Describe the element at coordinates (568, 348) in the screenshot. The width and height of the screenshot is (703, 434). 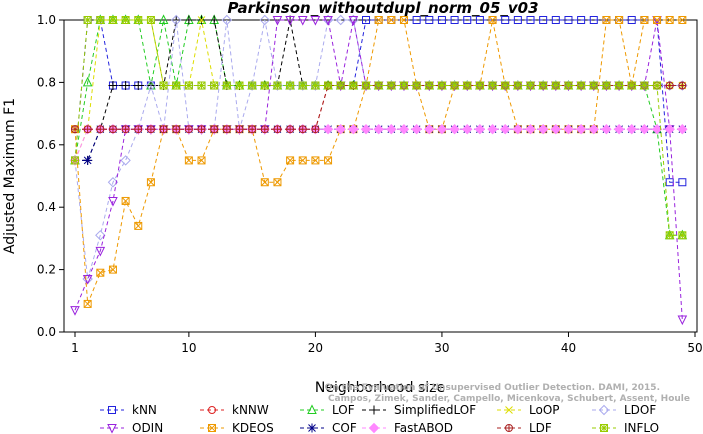
I see `x-tick-label: 40` at that location.